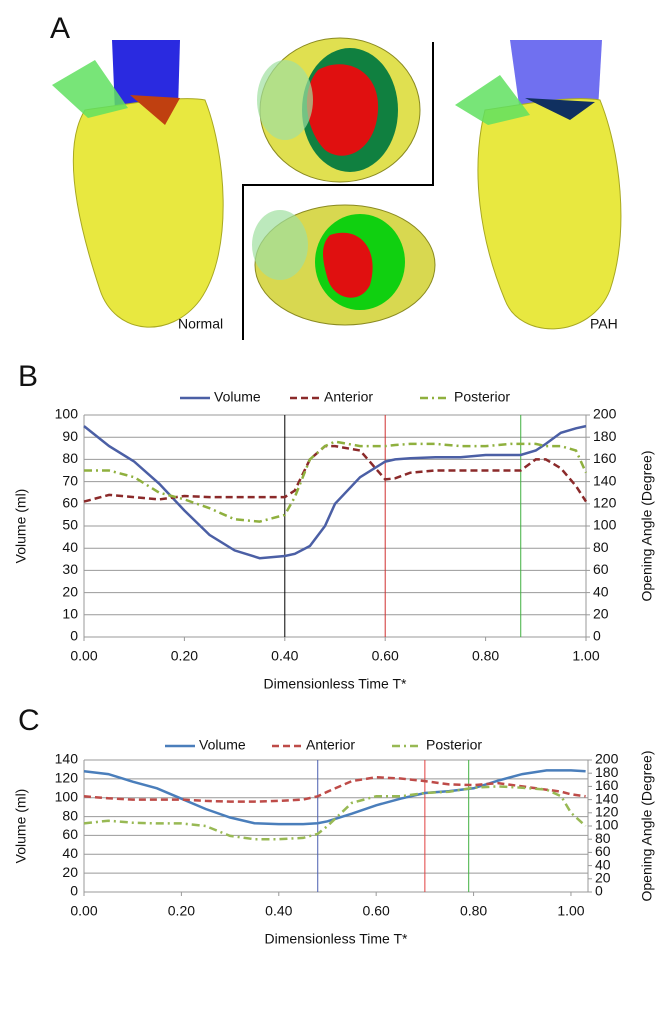 The height and width of the screenshot is (1028, 666). What do you see at coordinates (70, 436) in the screenshot?
I see `y-tick-label: 90` at bounding box center [70, 436].